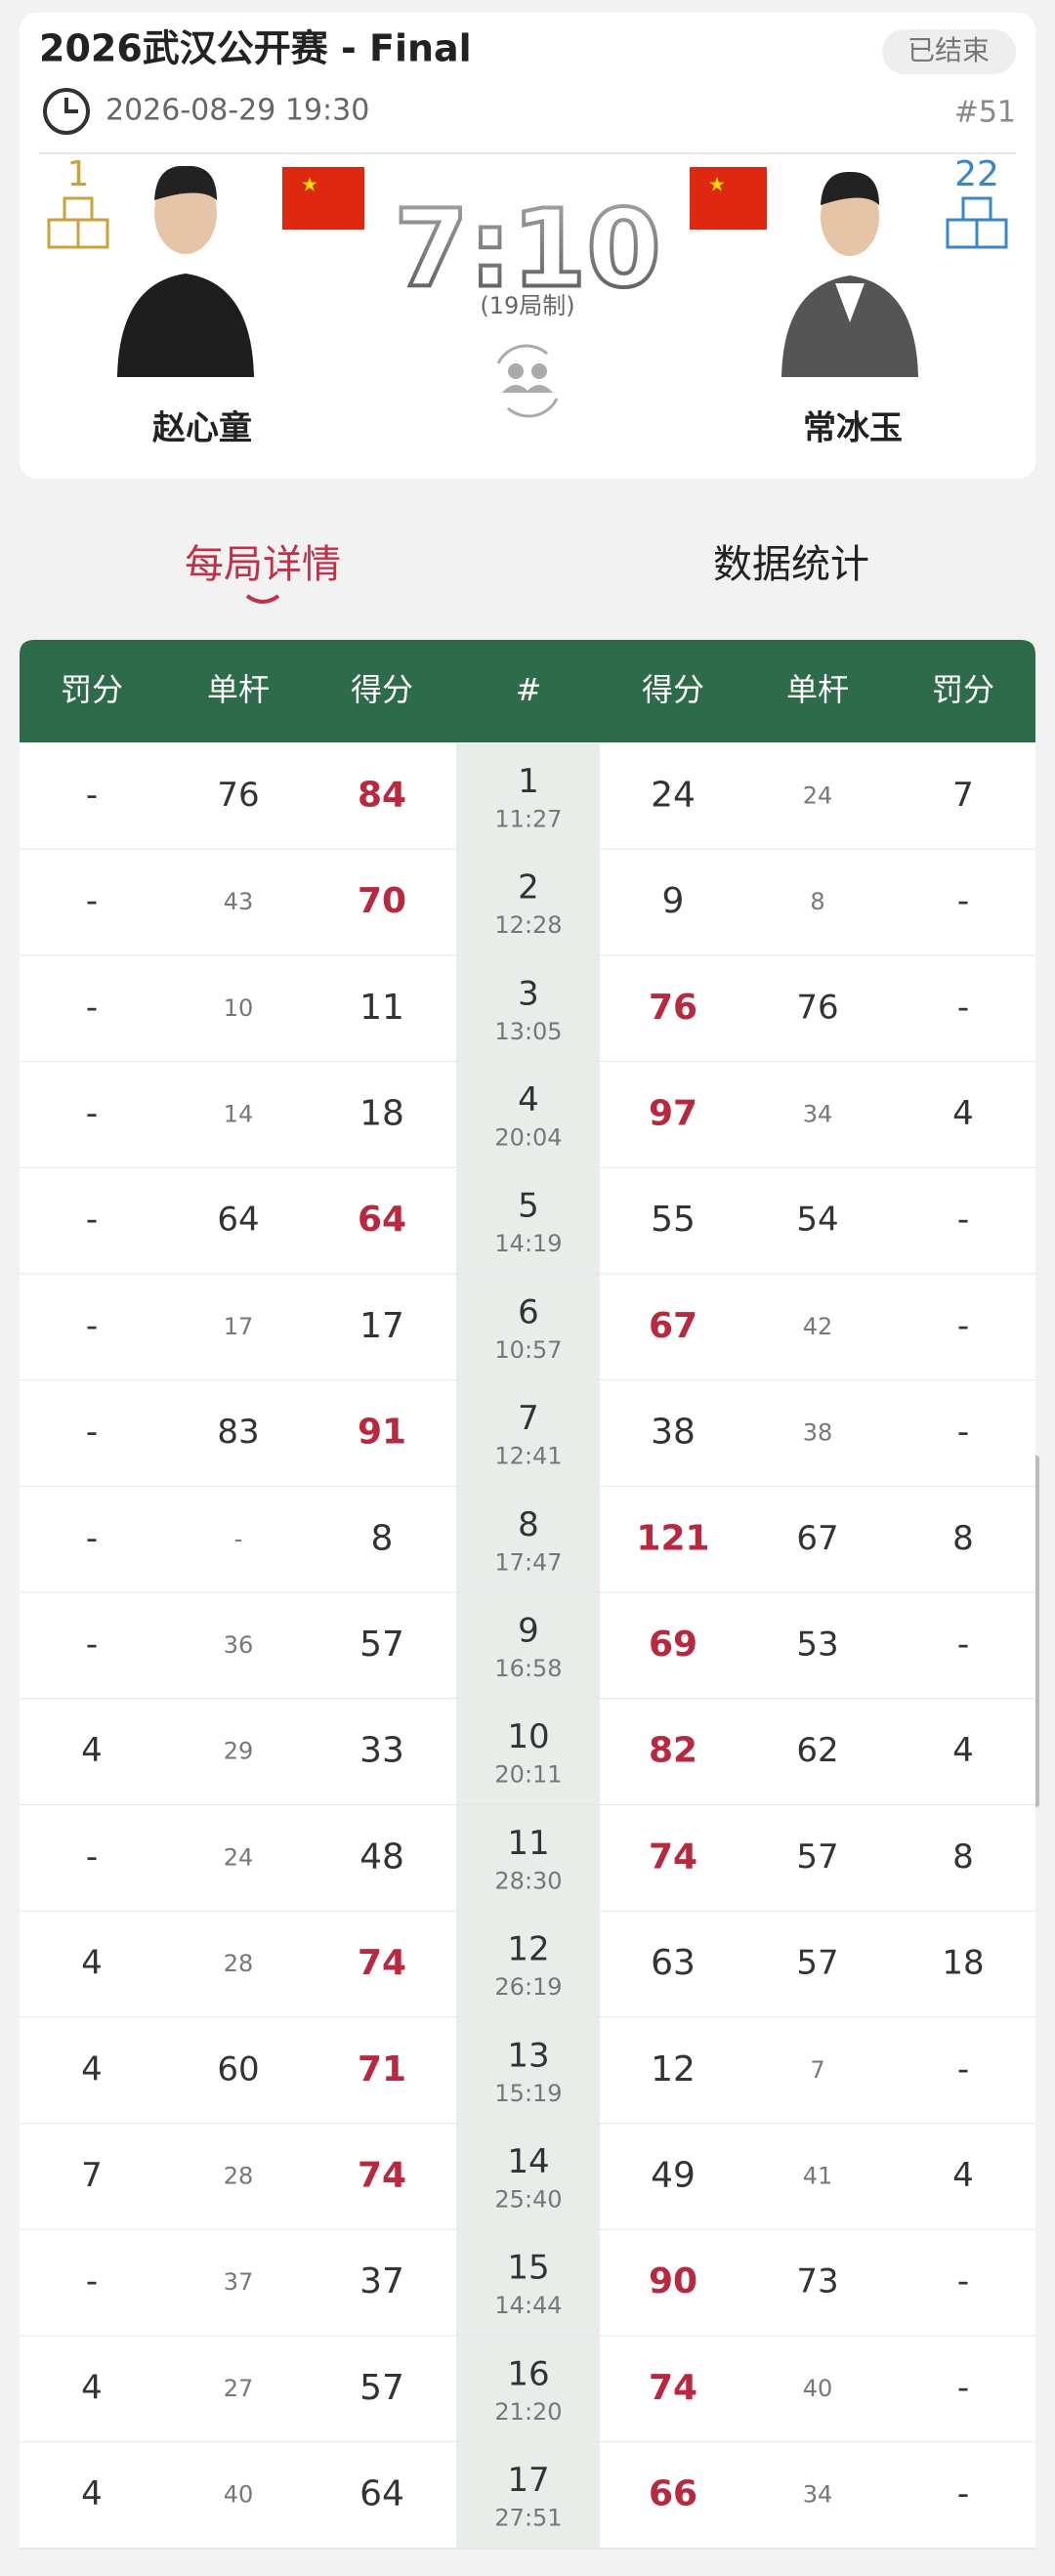  What do you see at coordinates (239, 2495) in the screenshot?
I see `break: 40` at bounding box center [239, 2495].